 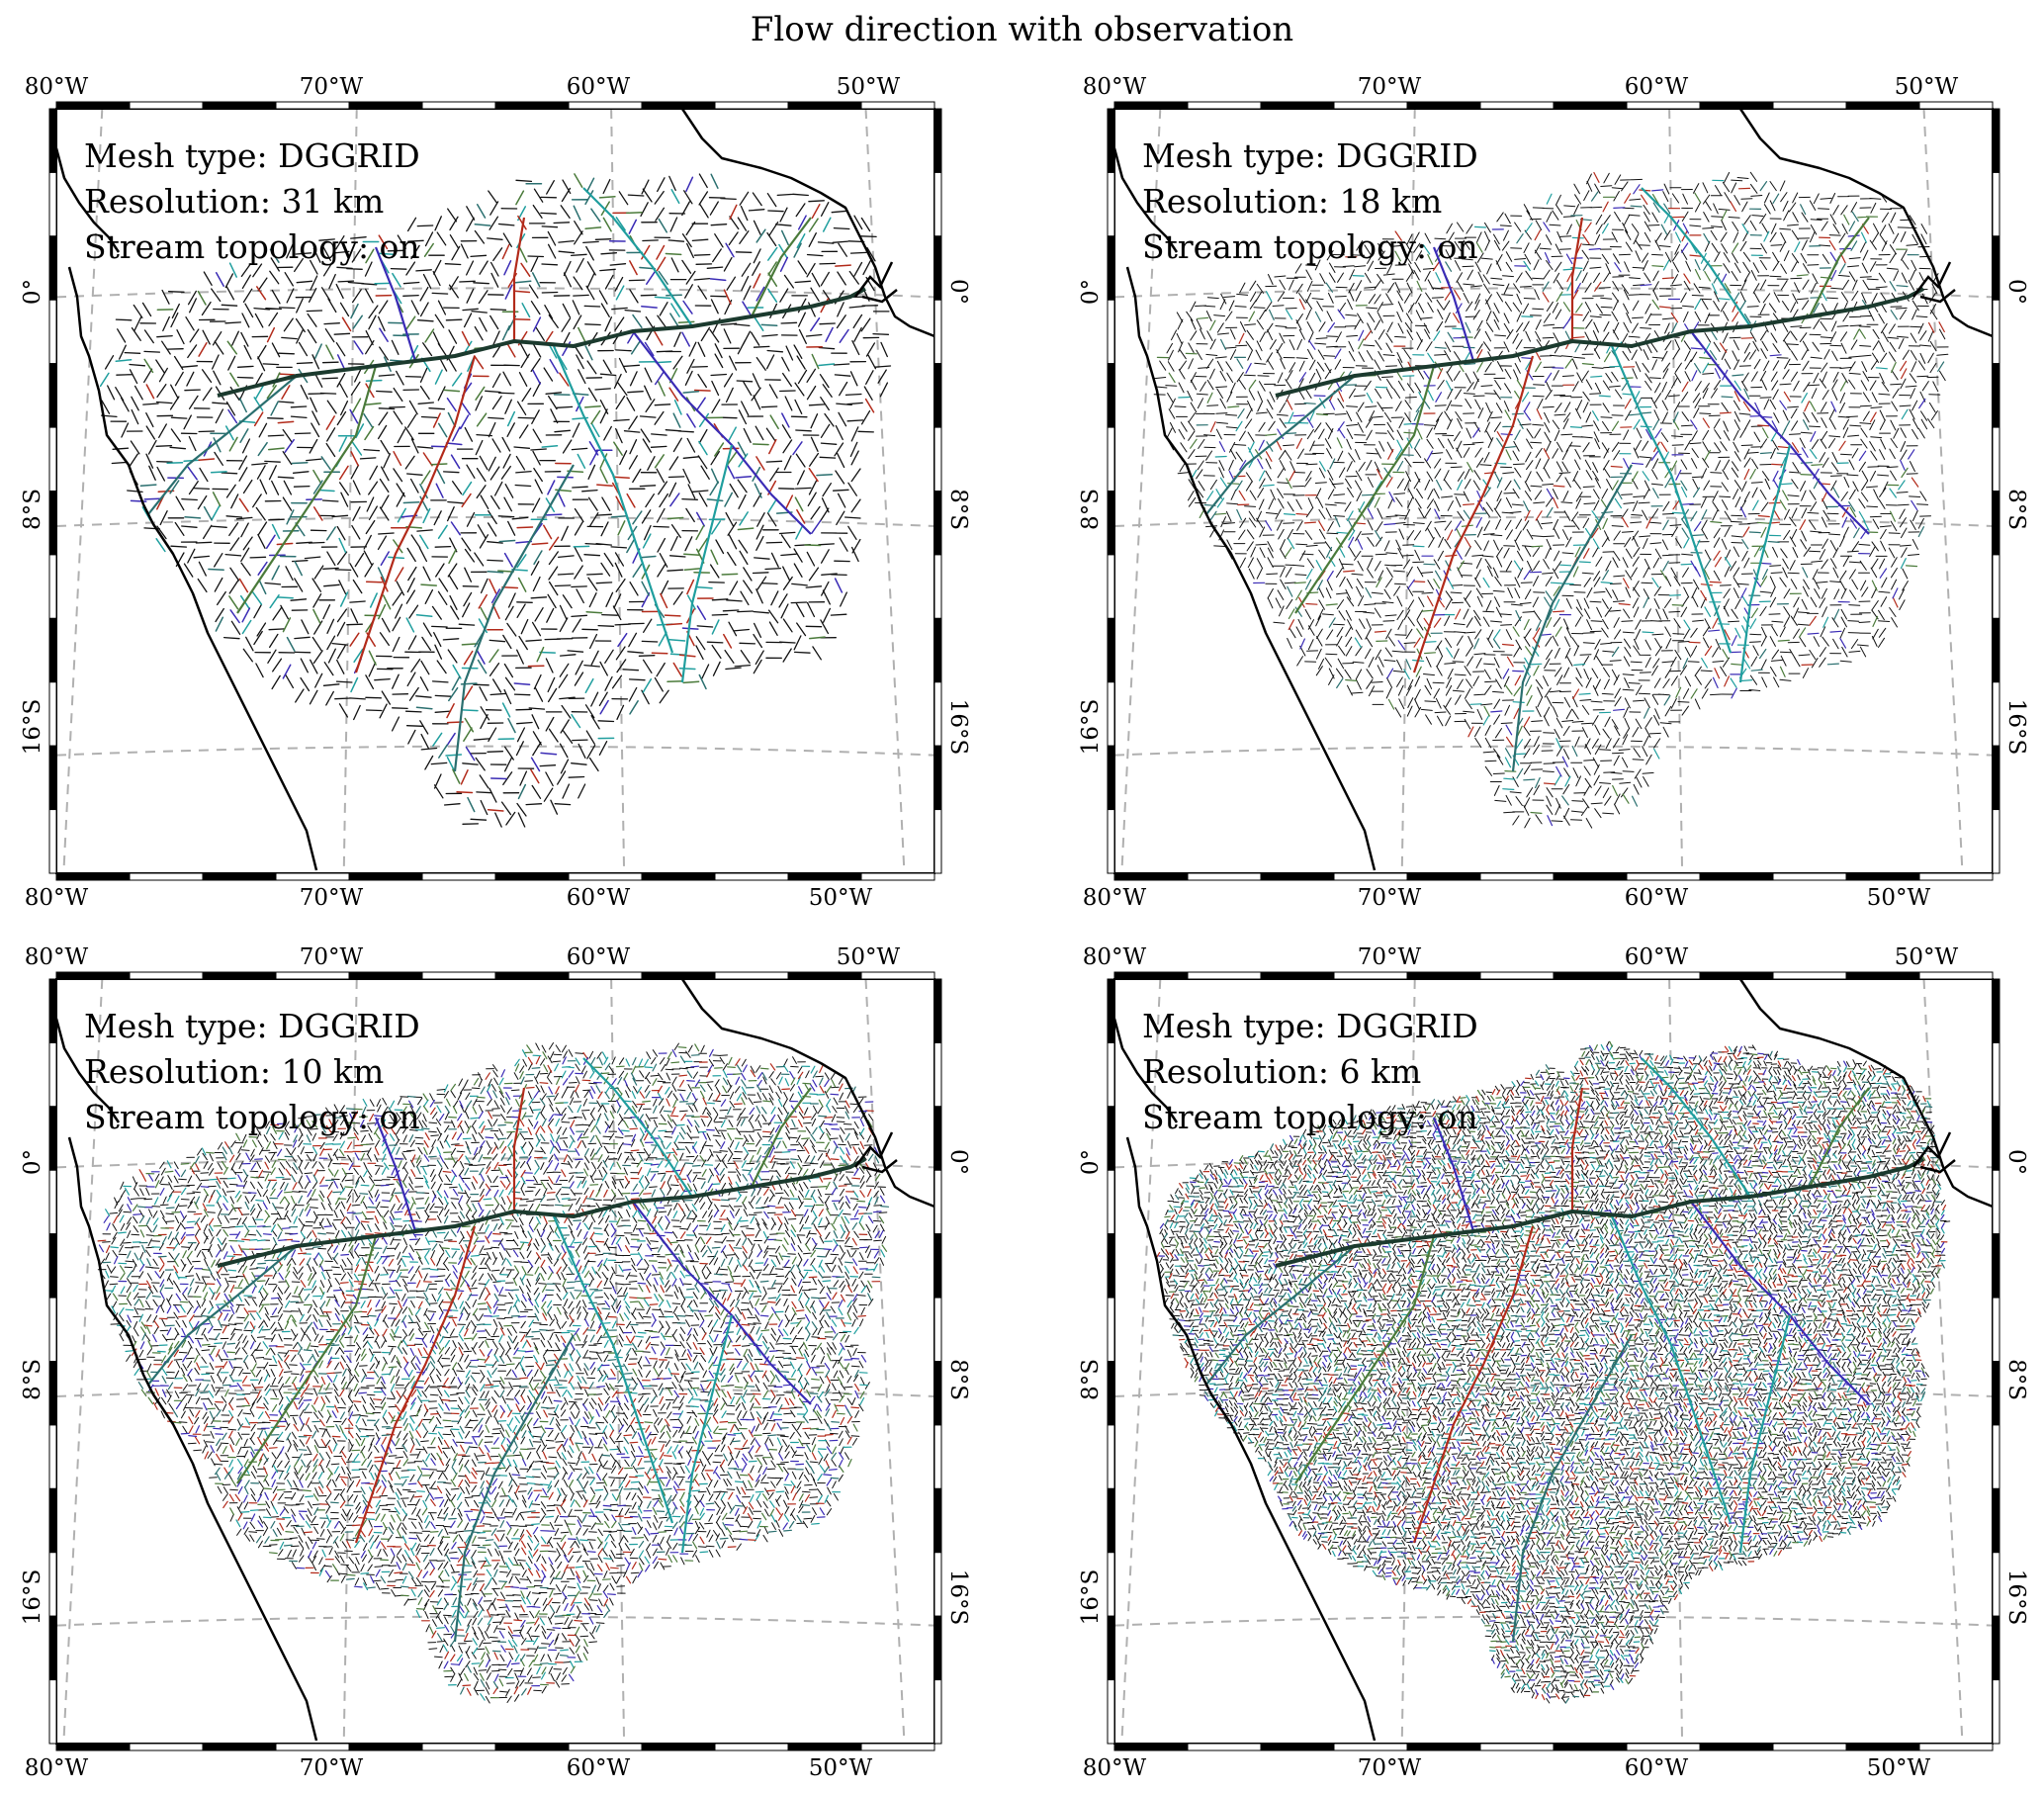 I want to click on flow-segments-base, so click(x=1551, y=500).